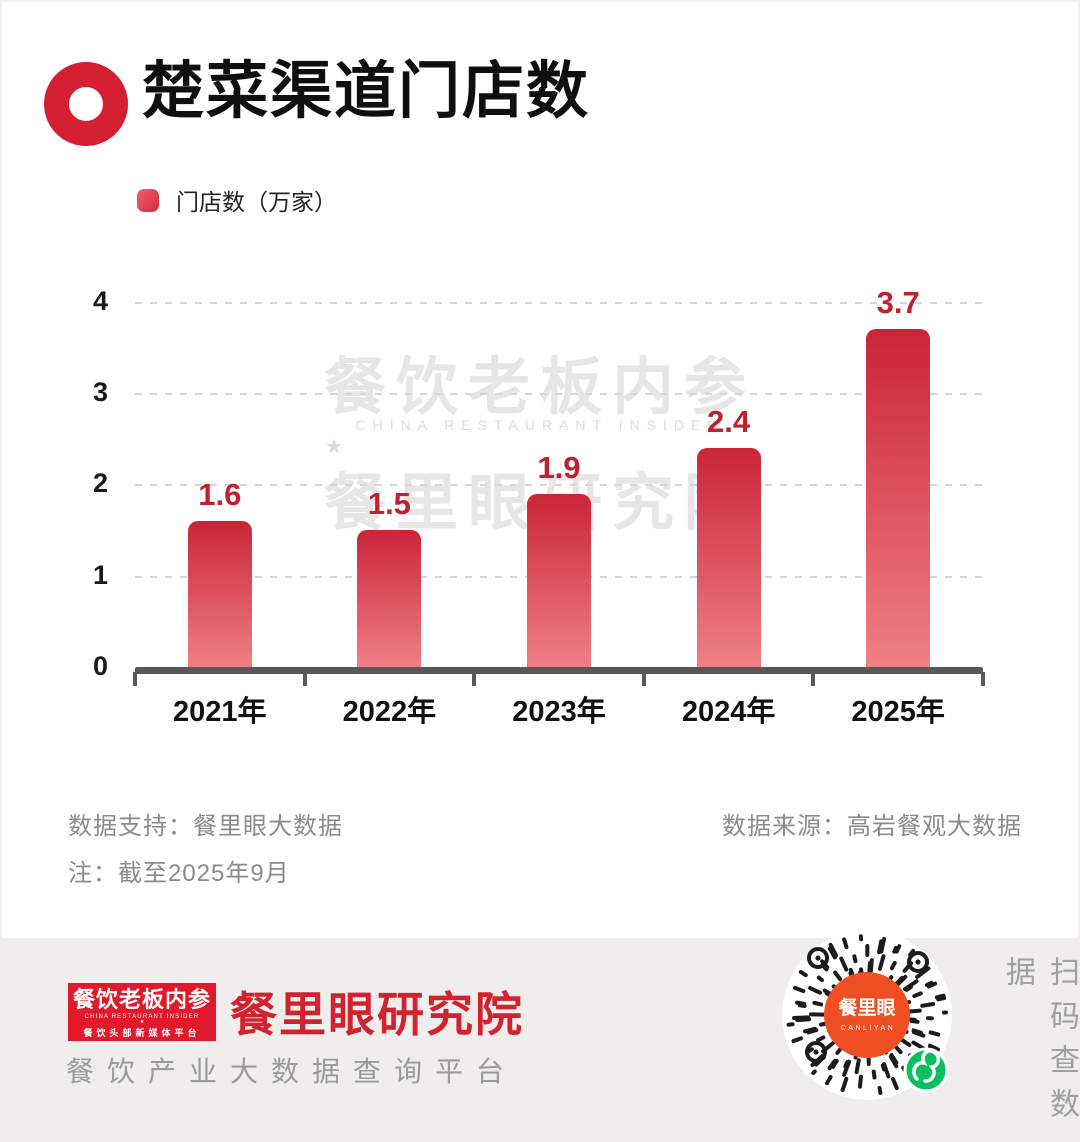 This screenshot has height=1142, width=1080. What do you see at coordinates (220, 494) in the screenshot?
I see `bar-value-2021年: 1.6` at bounding box center [220, 494].